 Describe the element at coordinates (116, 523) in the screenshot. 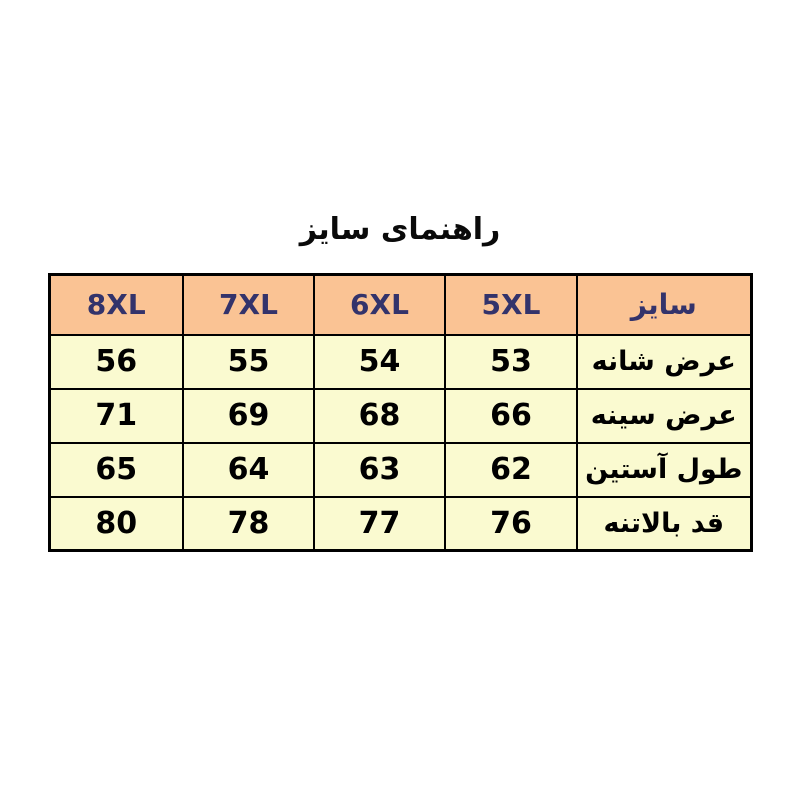

I see `value-cell: 80` at that location.